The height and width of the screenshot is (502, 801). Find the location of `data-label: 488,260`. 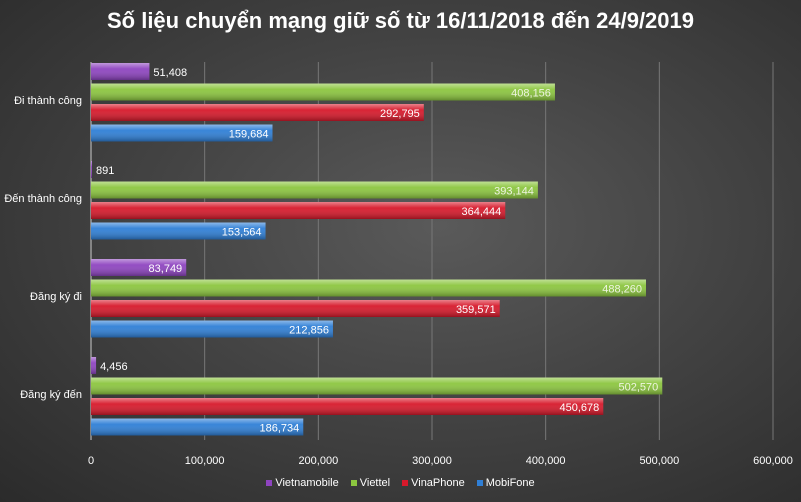

data-label: 488,260 is located at coordinates (622, 290).